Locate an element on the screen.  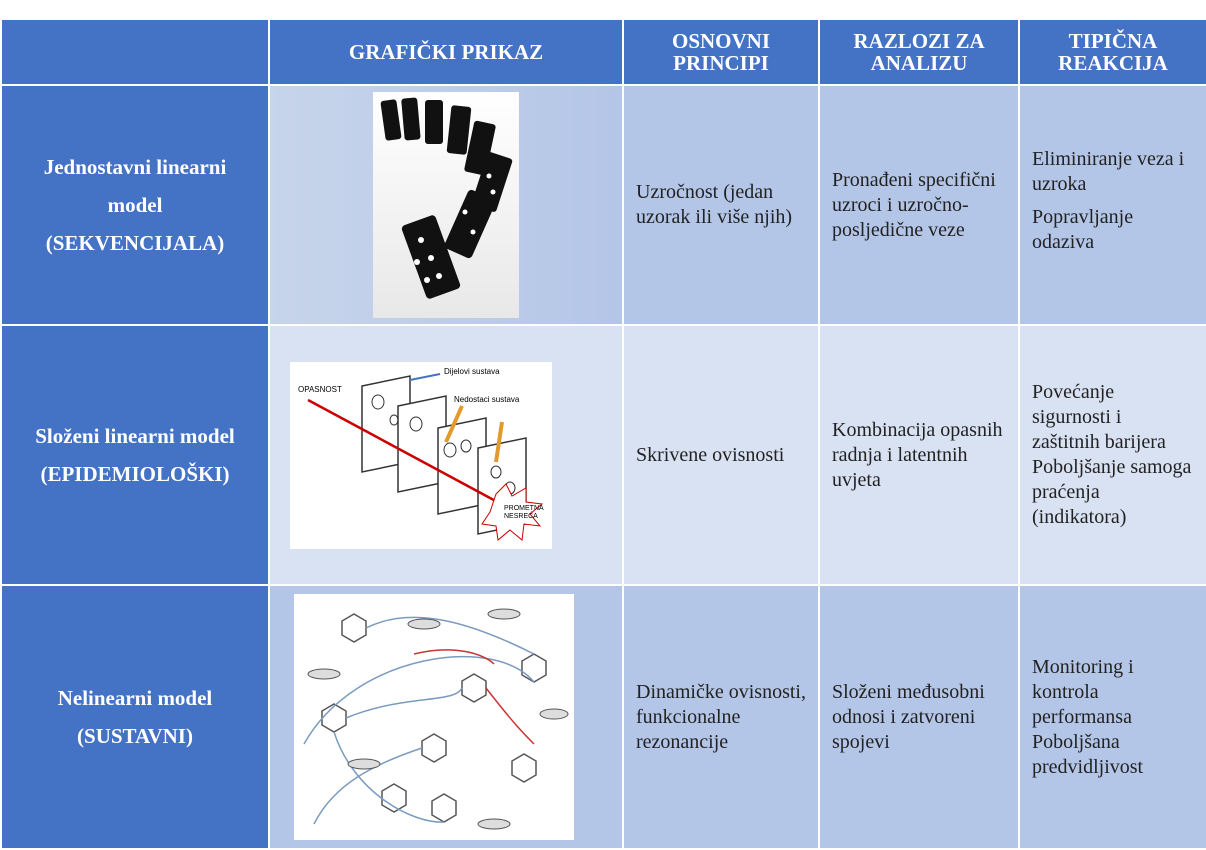
reaction: Poboljšanje samoga praćenja (indikatora) is located at coordinates (1112, 492).